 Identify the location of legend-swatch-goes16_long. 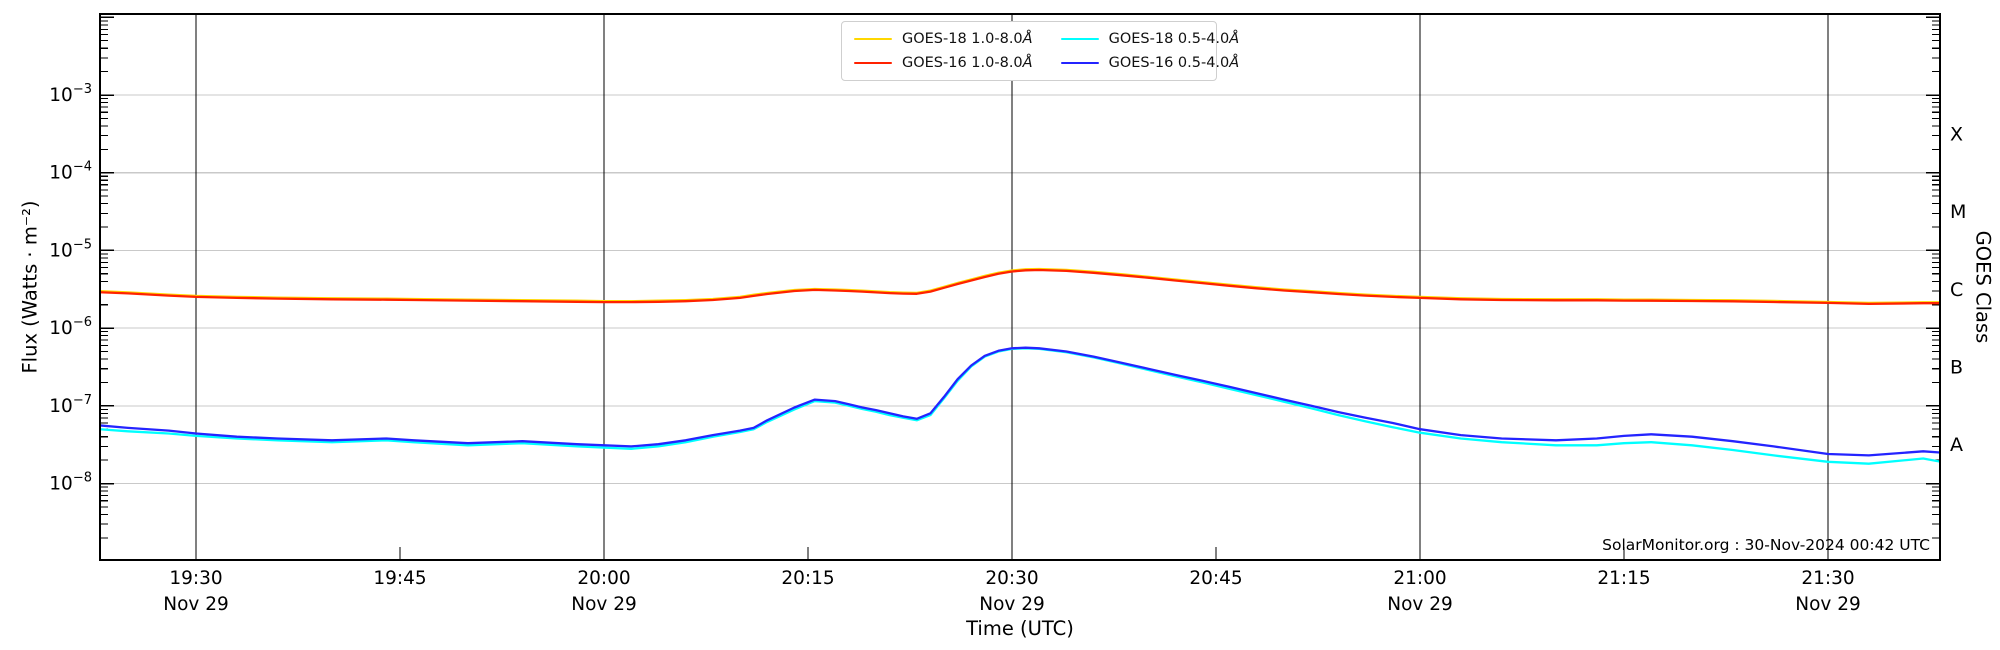
(873, 63).